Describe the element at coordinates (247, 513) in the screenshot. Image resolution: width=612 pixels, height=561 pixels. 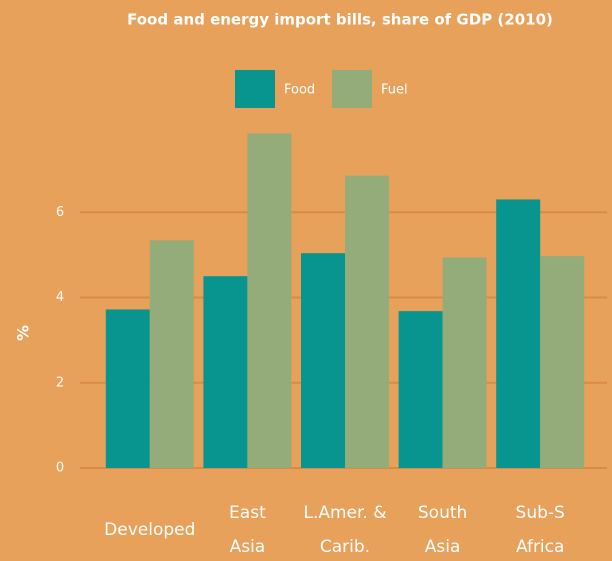
I see `x-tick-label-line: East` at that location.